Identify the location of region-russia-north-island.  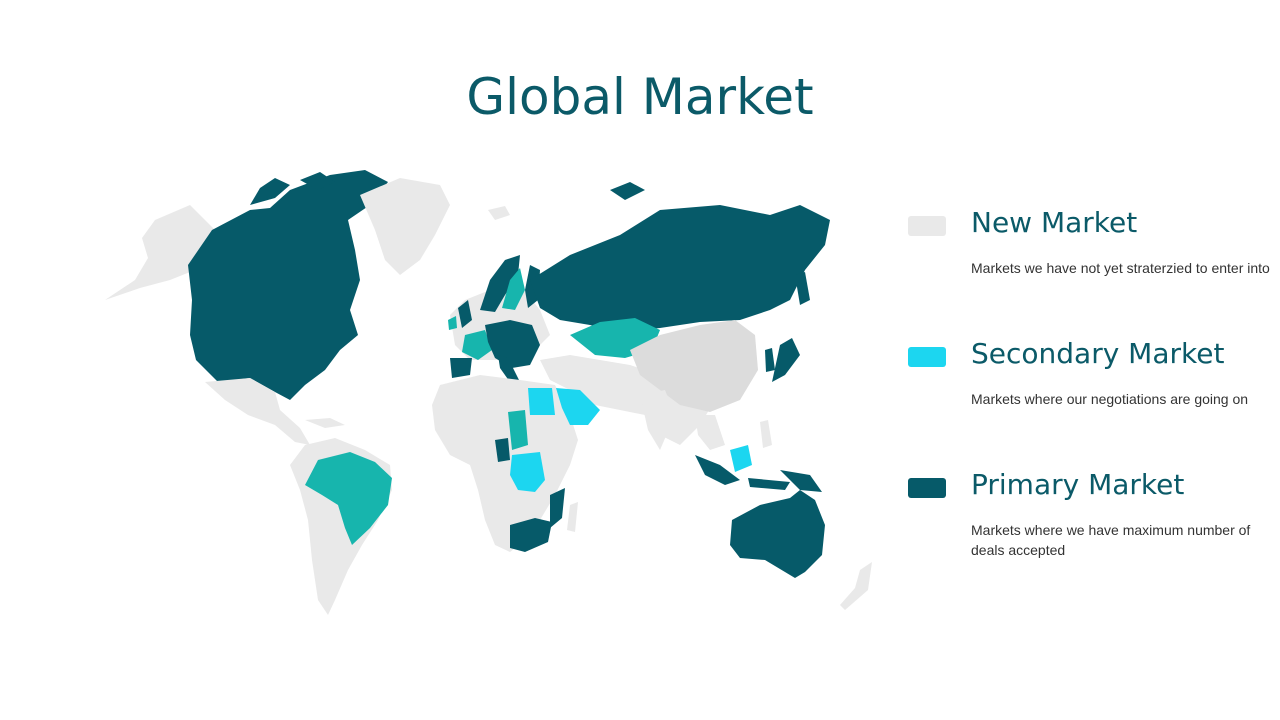
(627, 191).